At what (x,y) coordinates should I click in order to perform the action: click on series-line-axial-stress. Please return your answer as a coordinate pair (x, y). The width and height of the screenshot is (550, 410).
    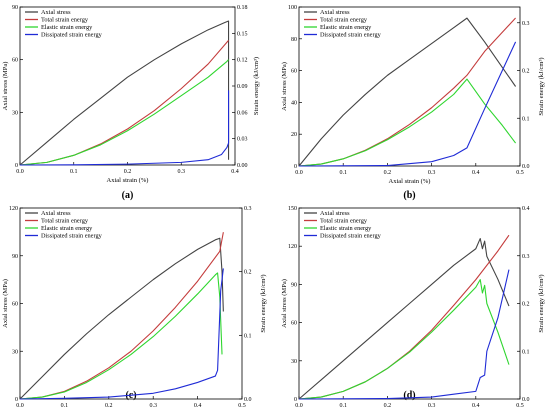
    Looking at the image, I should click on (124, 93).